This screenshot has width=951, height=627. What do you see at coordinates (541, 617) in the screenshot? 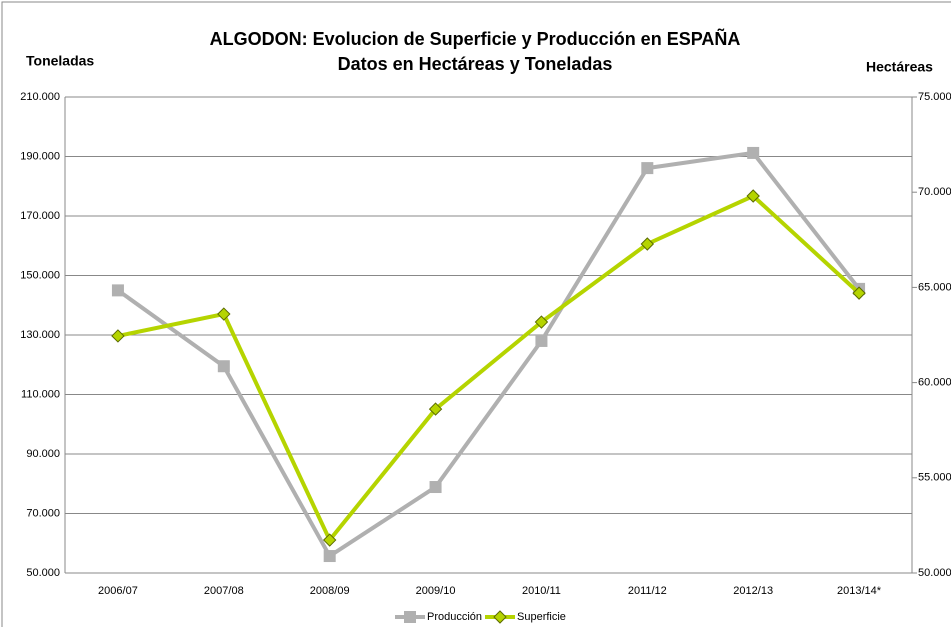
I see `legend-label: Superficie` at bounding box center [541, 617].